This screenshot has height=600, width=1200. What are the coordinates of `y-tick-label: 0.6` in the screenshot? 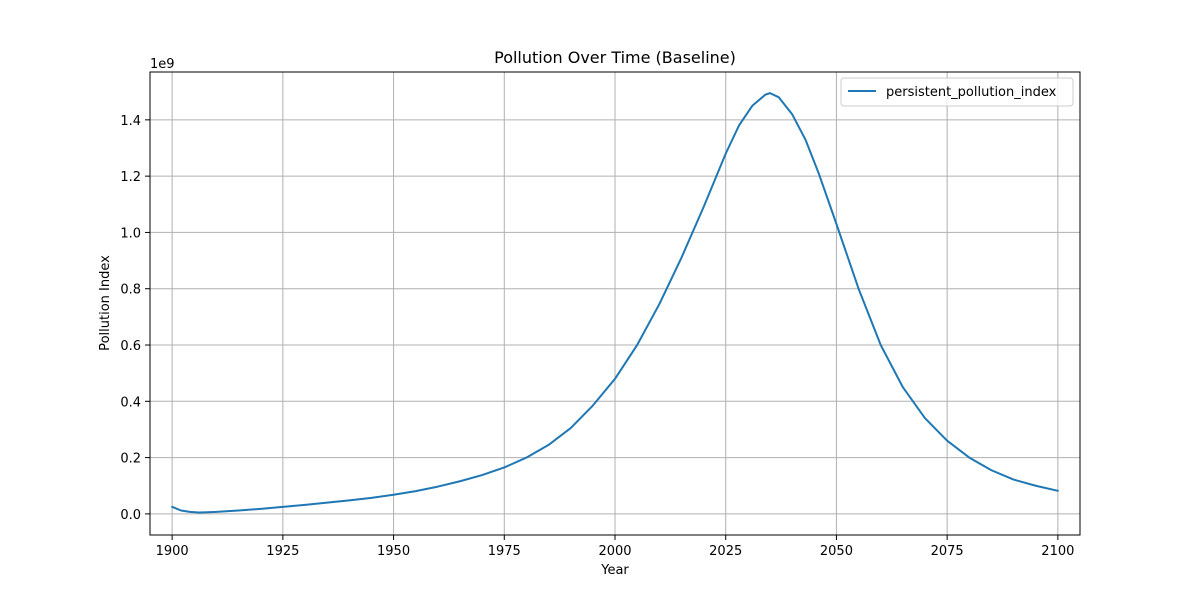 It's located at (130, 346).